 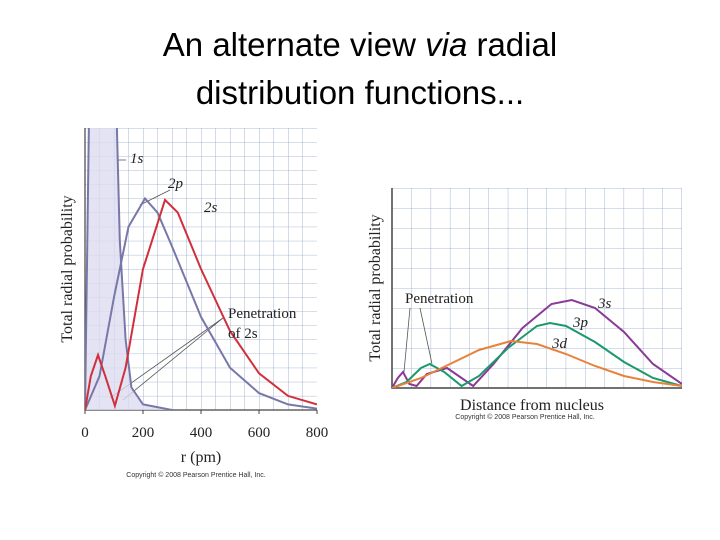 I want to click on annotation: 1s, so click(x=137, y=159).